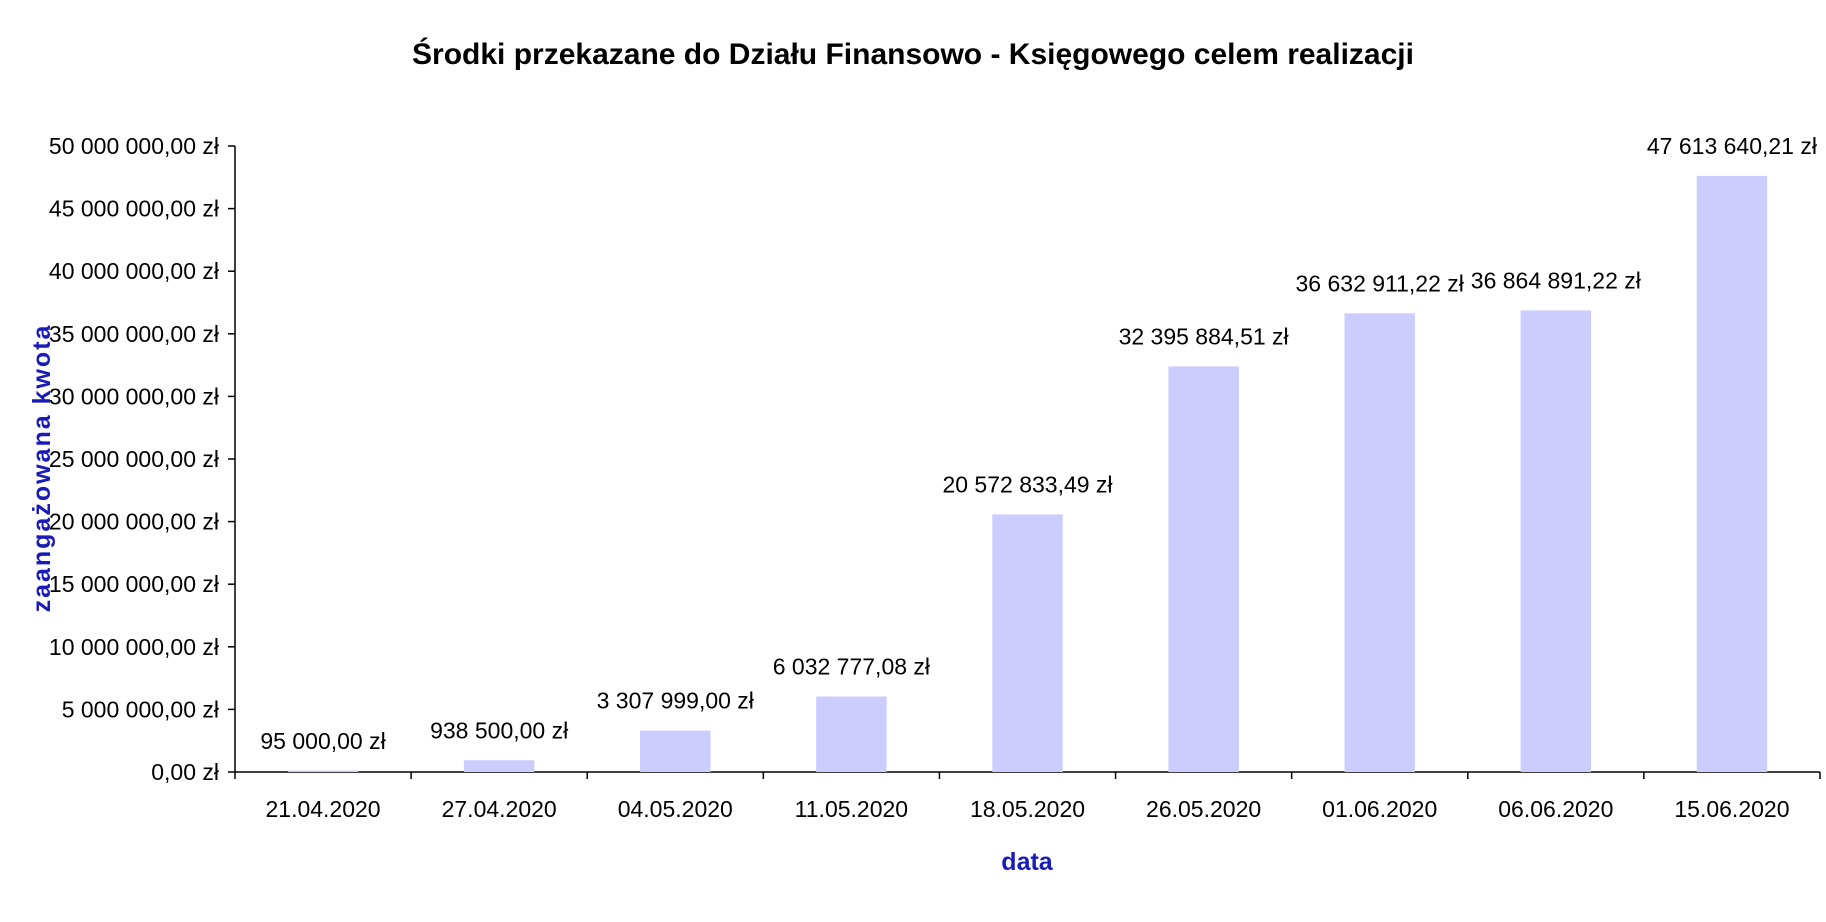 The height and width of the screenshot is (922, 1826). Describe the element at coordinates (1555, 809) in the screenshot. I see `x-tick-label: 06.06.2020` at that location.